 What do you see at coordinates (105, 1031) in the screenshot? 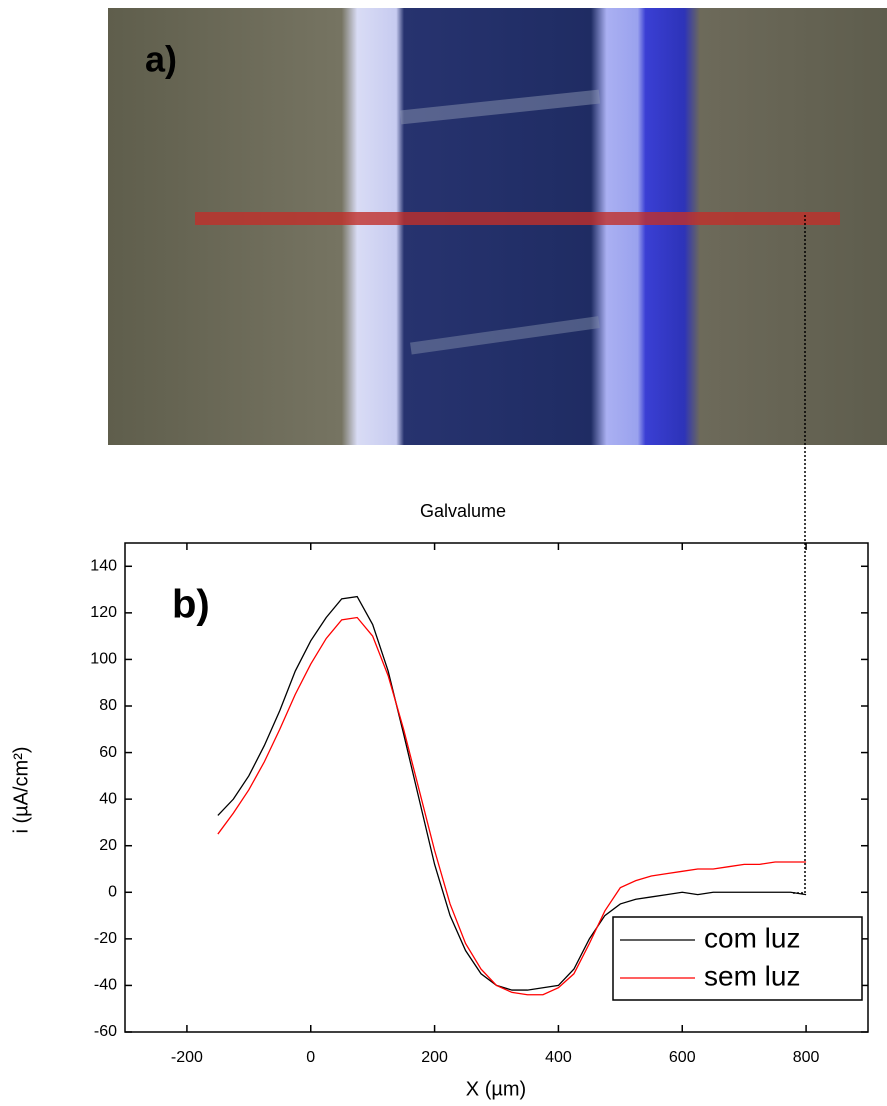
I see `y-tick-label: -60` at bounding box center [105, 1031].